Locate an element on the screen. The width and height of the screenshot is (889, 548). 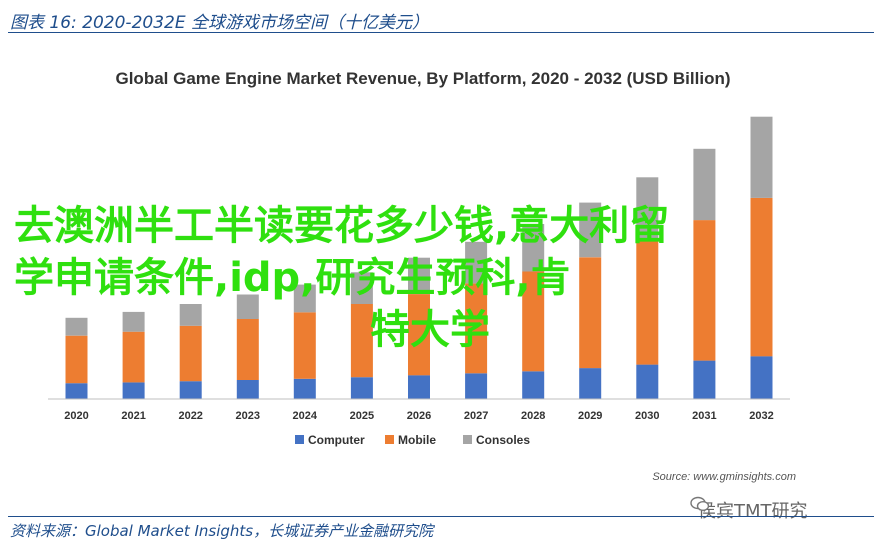
bar-mobile-2030 is located at coordinates (647, 302).